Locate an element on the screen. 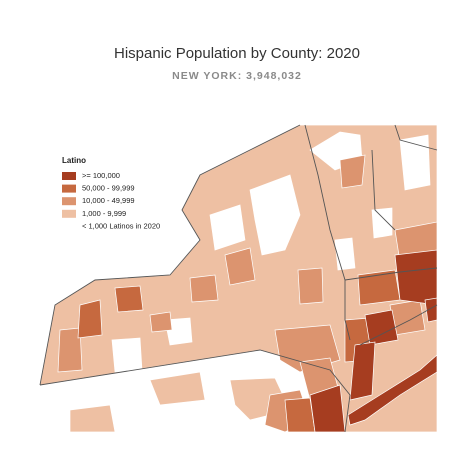 The width and height of the screenshot is (474, 450). map-subtitle: NEW YORK: 3,948,032 is located at coordinates (237, 76).